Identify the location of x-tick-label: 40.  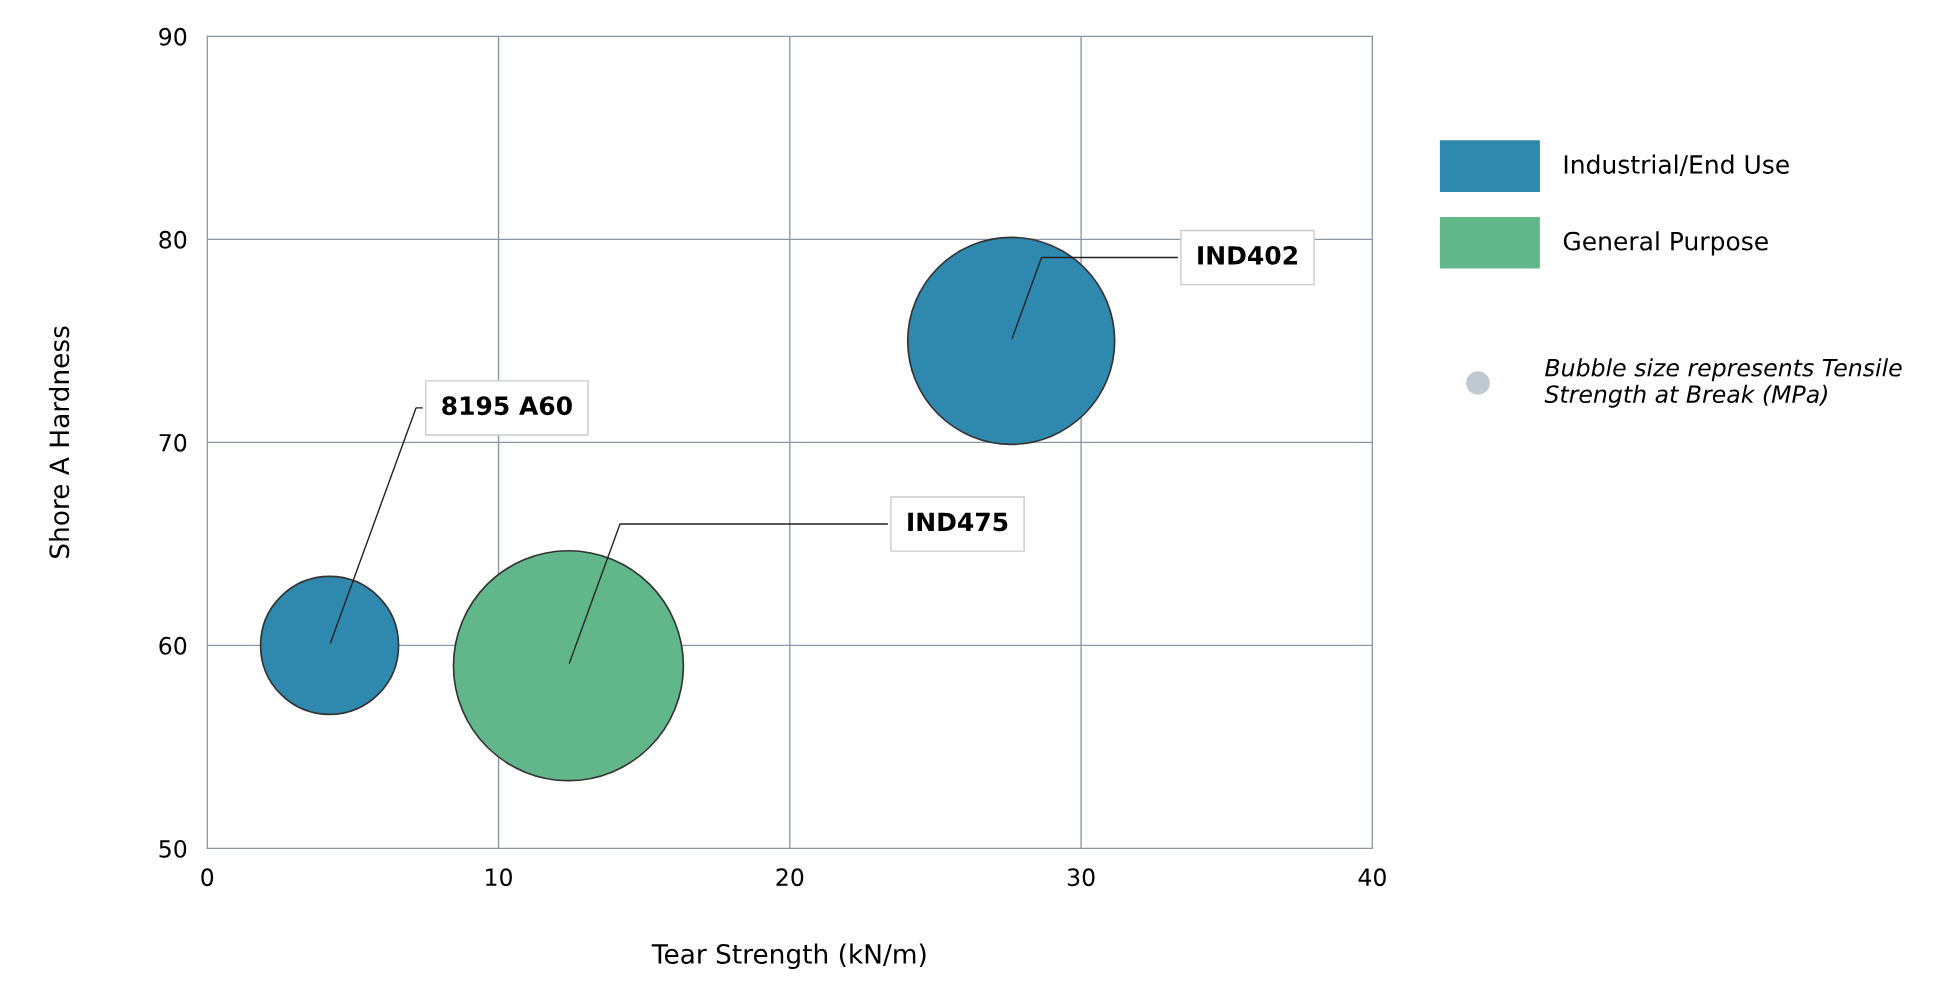
(1372, 877).